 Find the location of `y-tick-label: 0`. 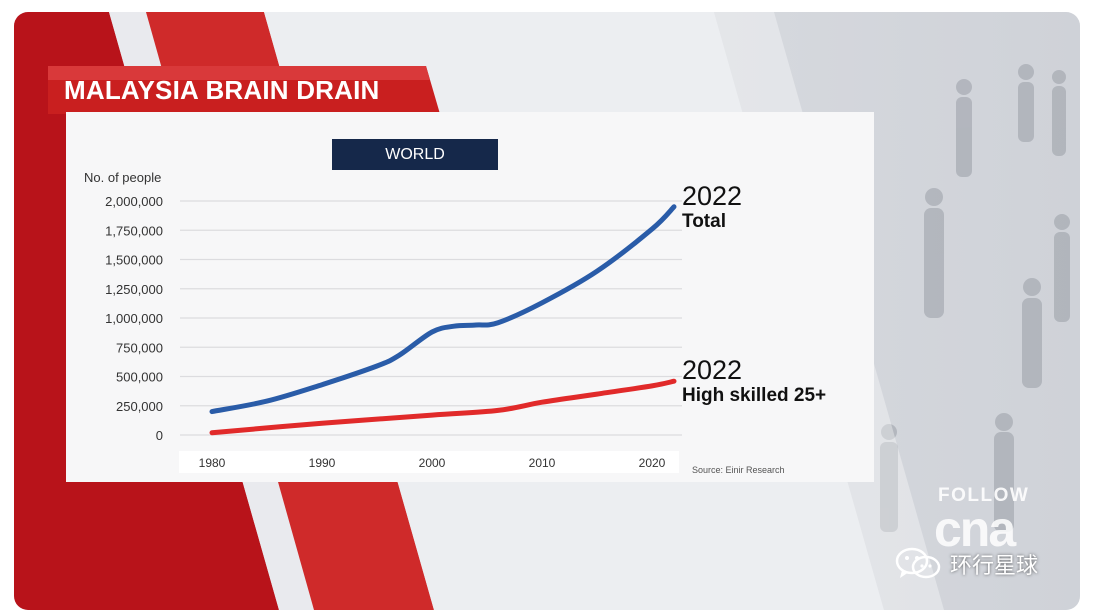

y-tick-label: 0 is located at coordinates (159, 435).